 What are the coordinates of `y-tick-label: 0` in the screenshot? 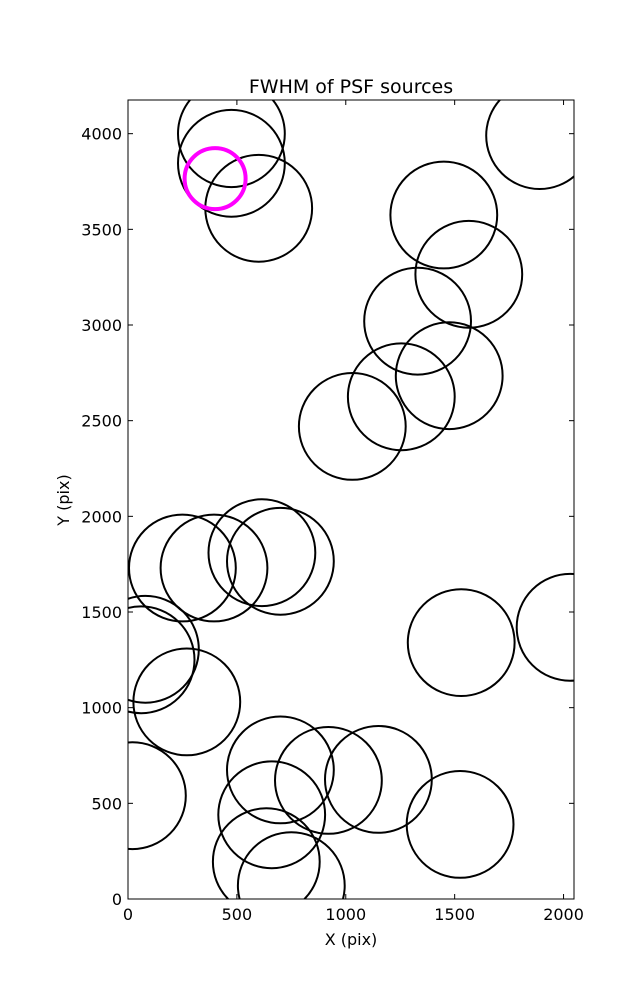 It's located at (117, 899).